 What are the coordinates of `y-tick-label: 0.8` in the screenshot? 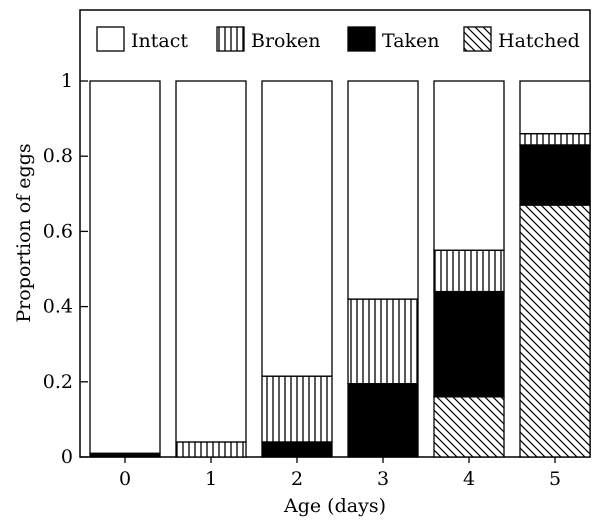 It's located at (58, 156).